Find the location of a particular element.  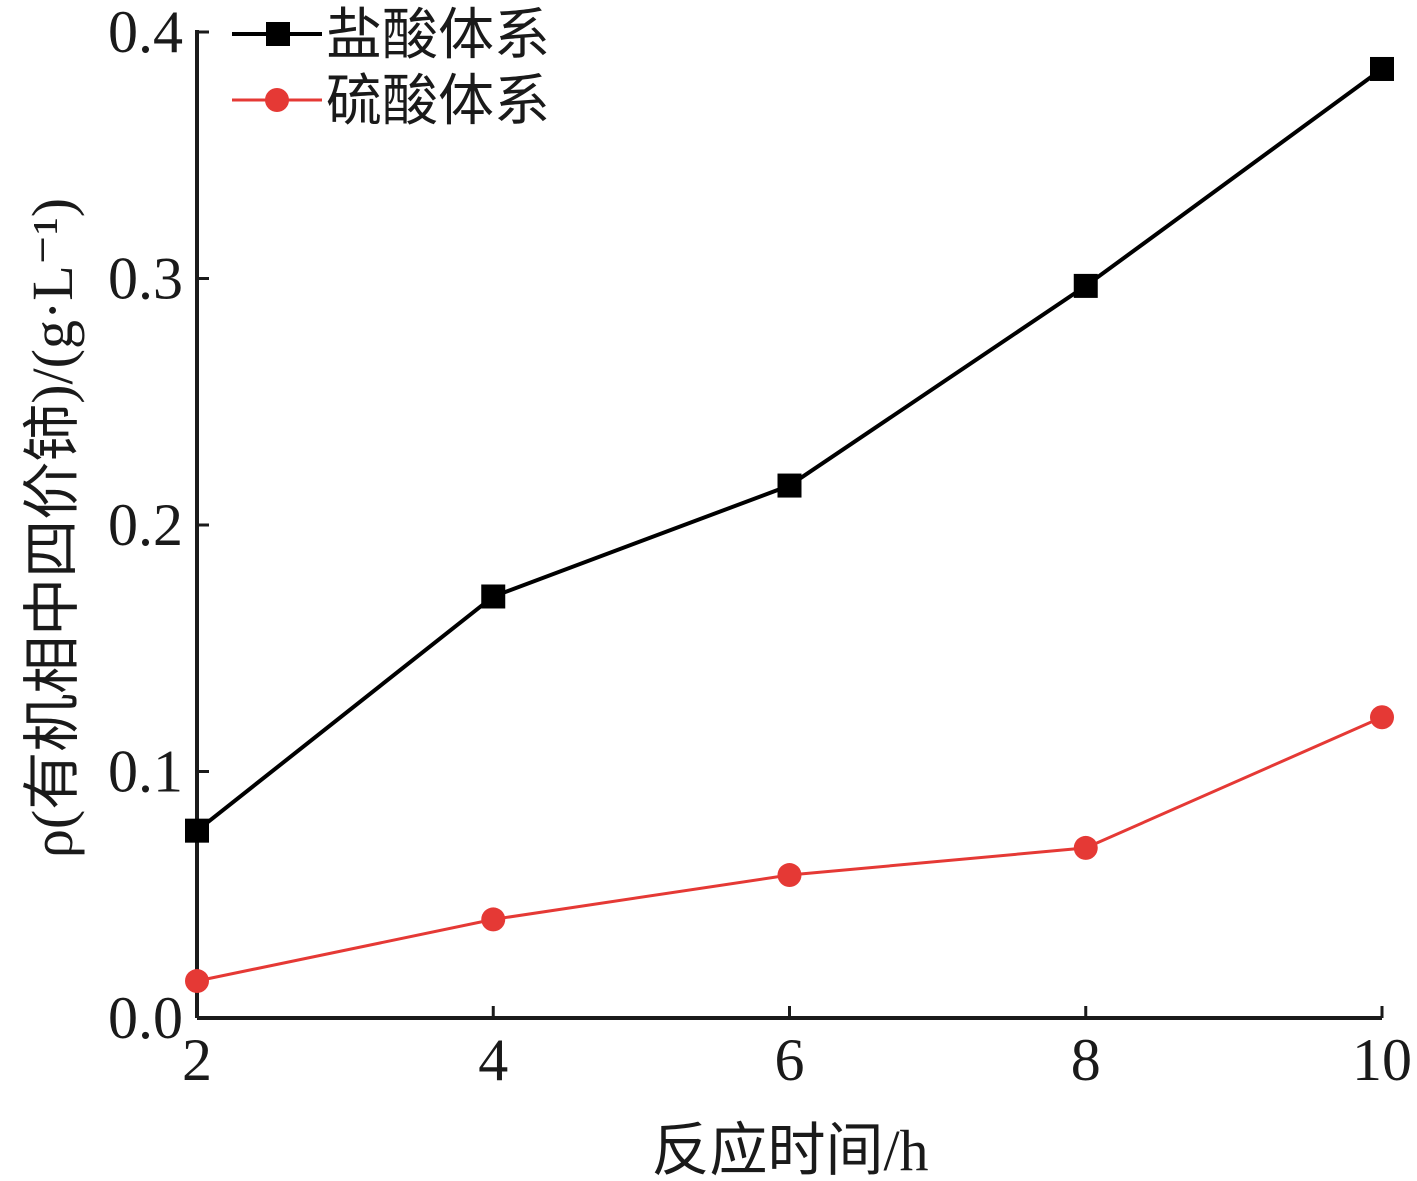

legend-marker-circle is located at coordinates (277, 100).